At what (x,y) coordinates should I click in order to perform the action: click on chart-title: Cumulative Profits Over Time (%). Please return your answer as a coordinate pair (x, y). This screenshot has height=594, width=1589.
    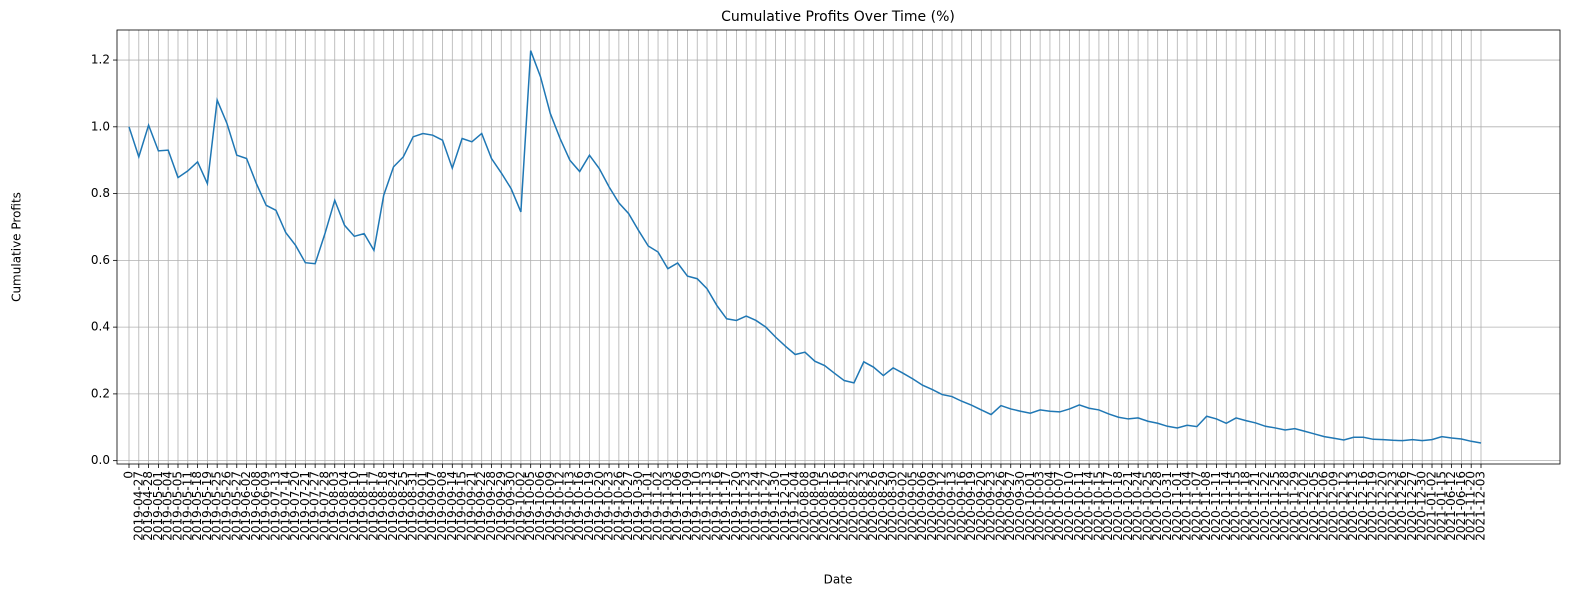
    Looking at the image, I should click on (838, 17).